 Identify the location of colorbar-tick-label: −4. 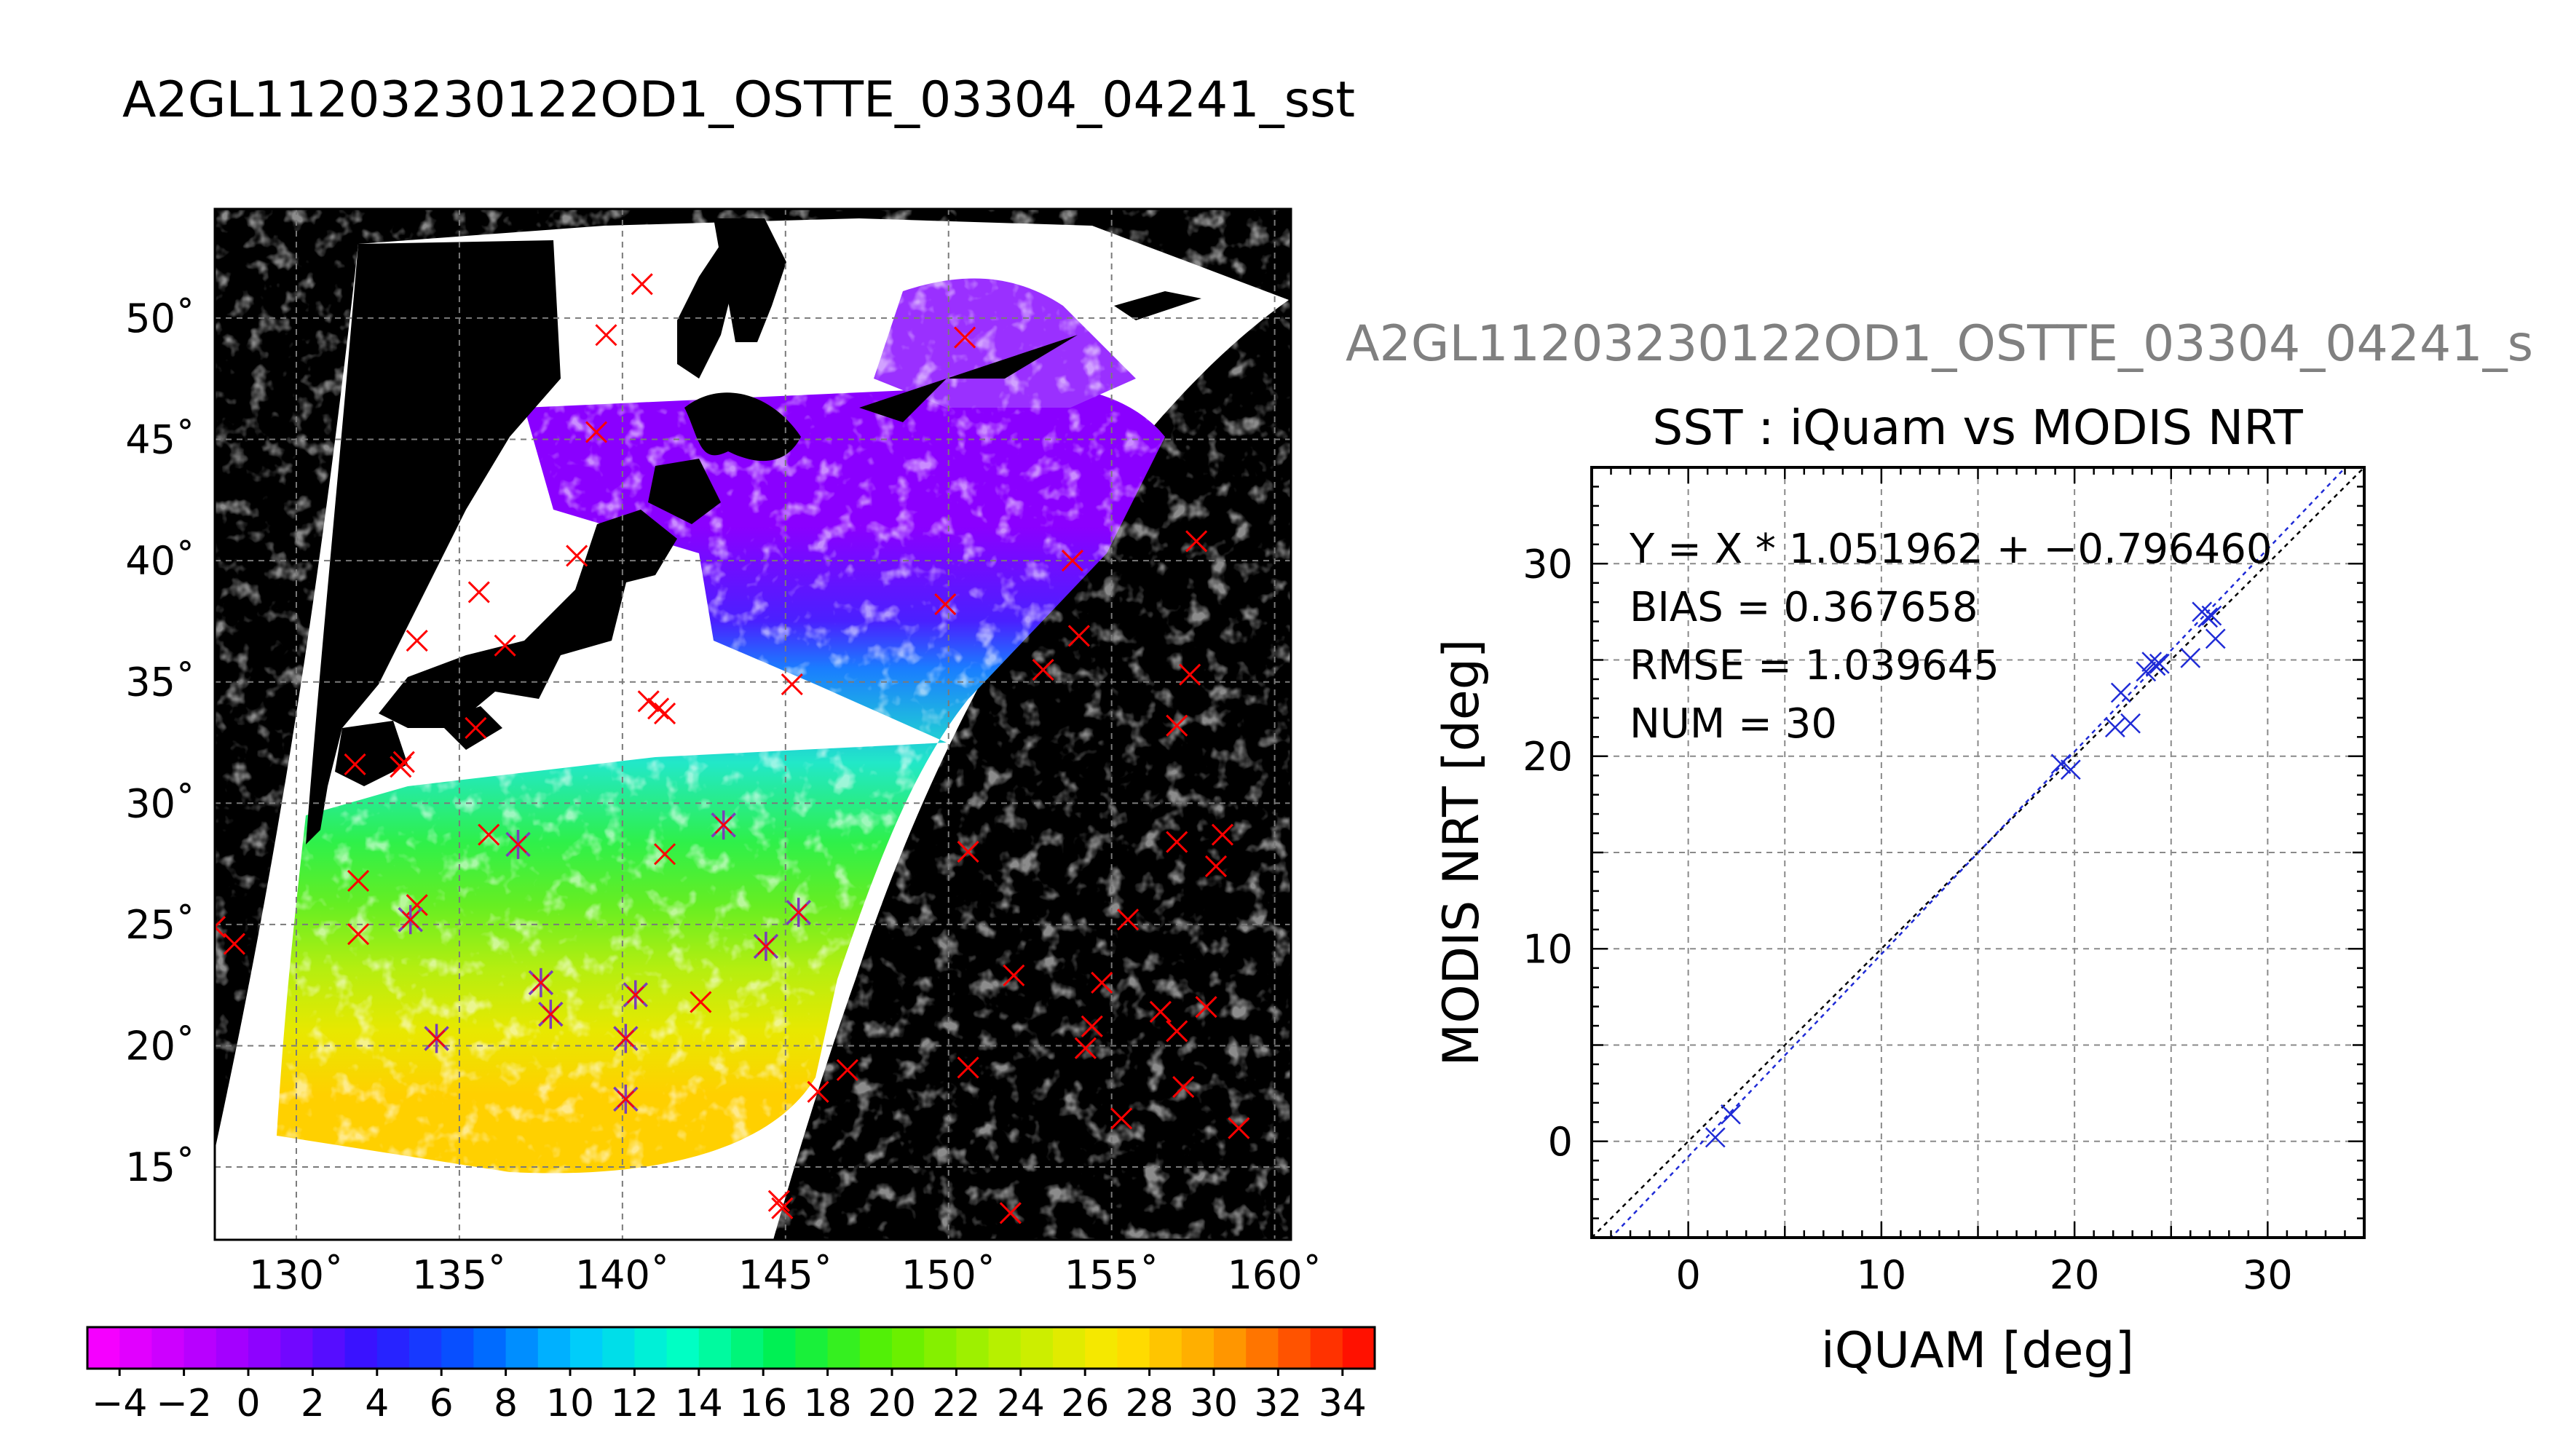
(120, 1403).